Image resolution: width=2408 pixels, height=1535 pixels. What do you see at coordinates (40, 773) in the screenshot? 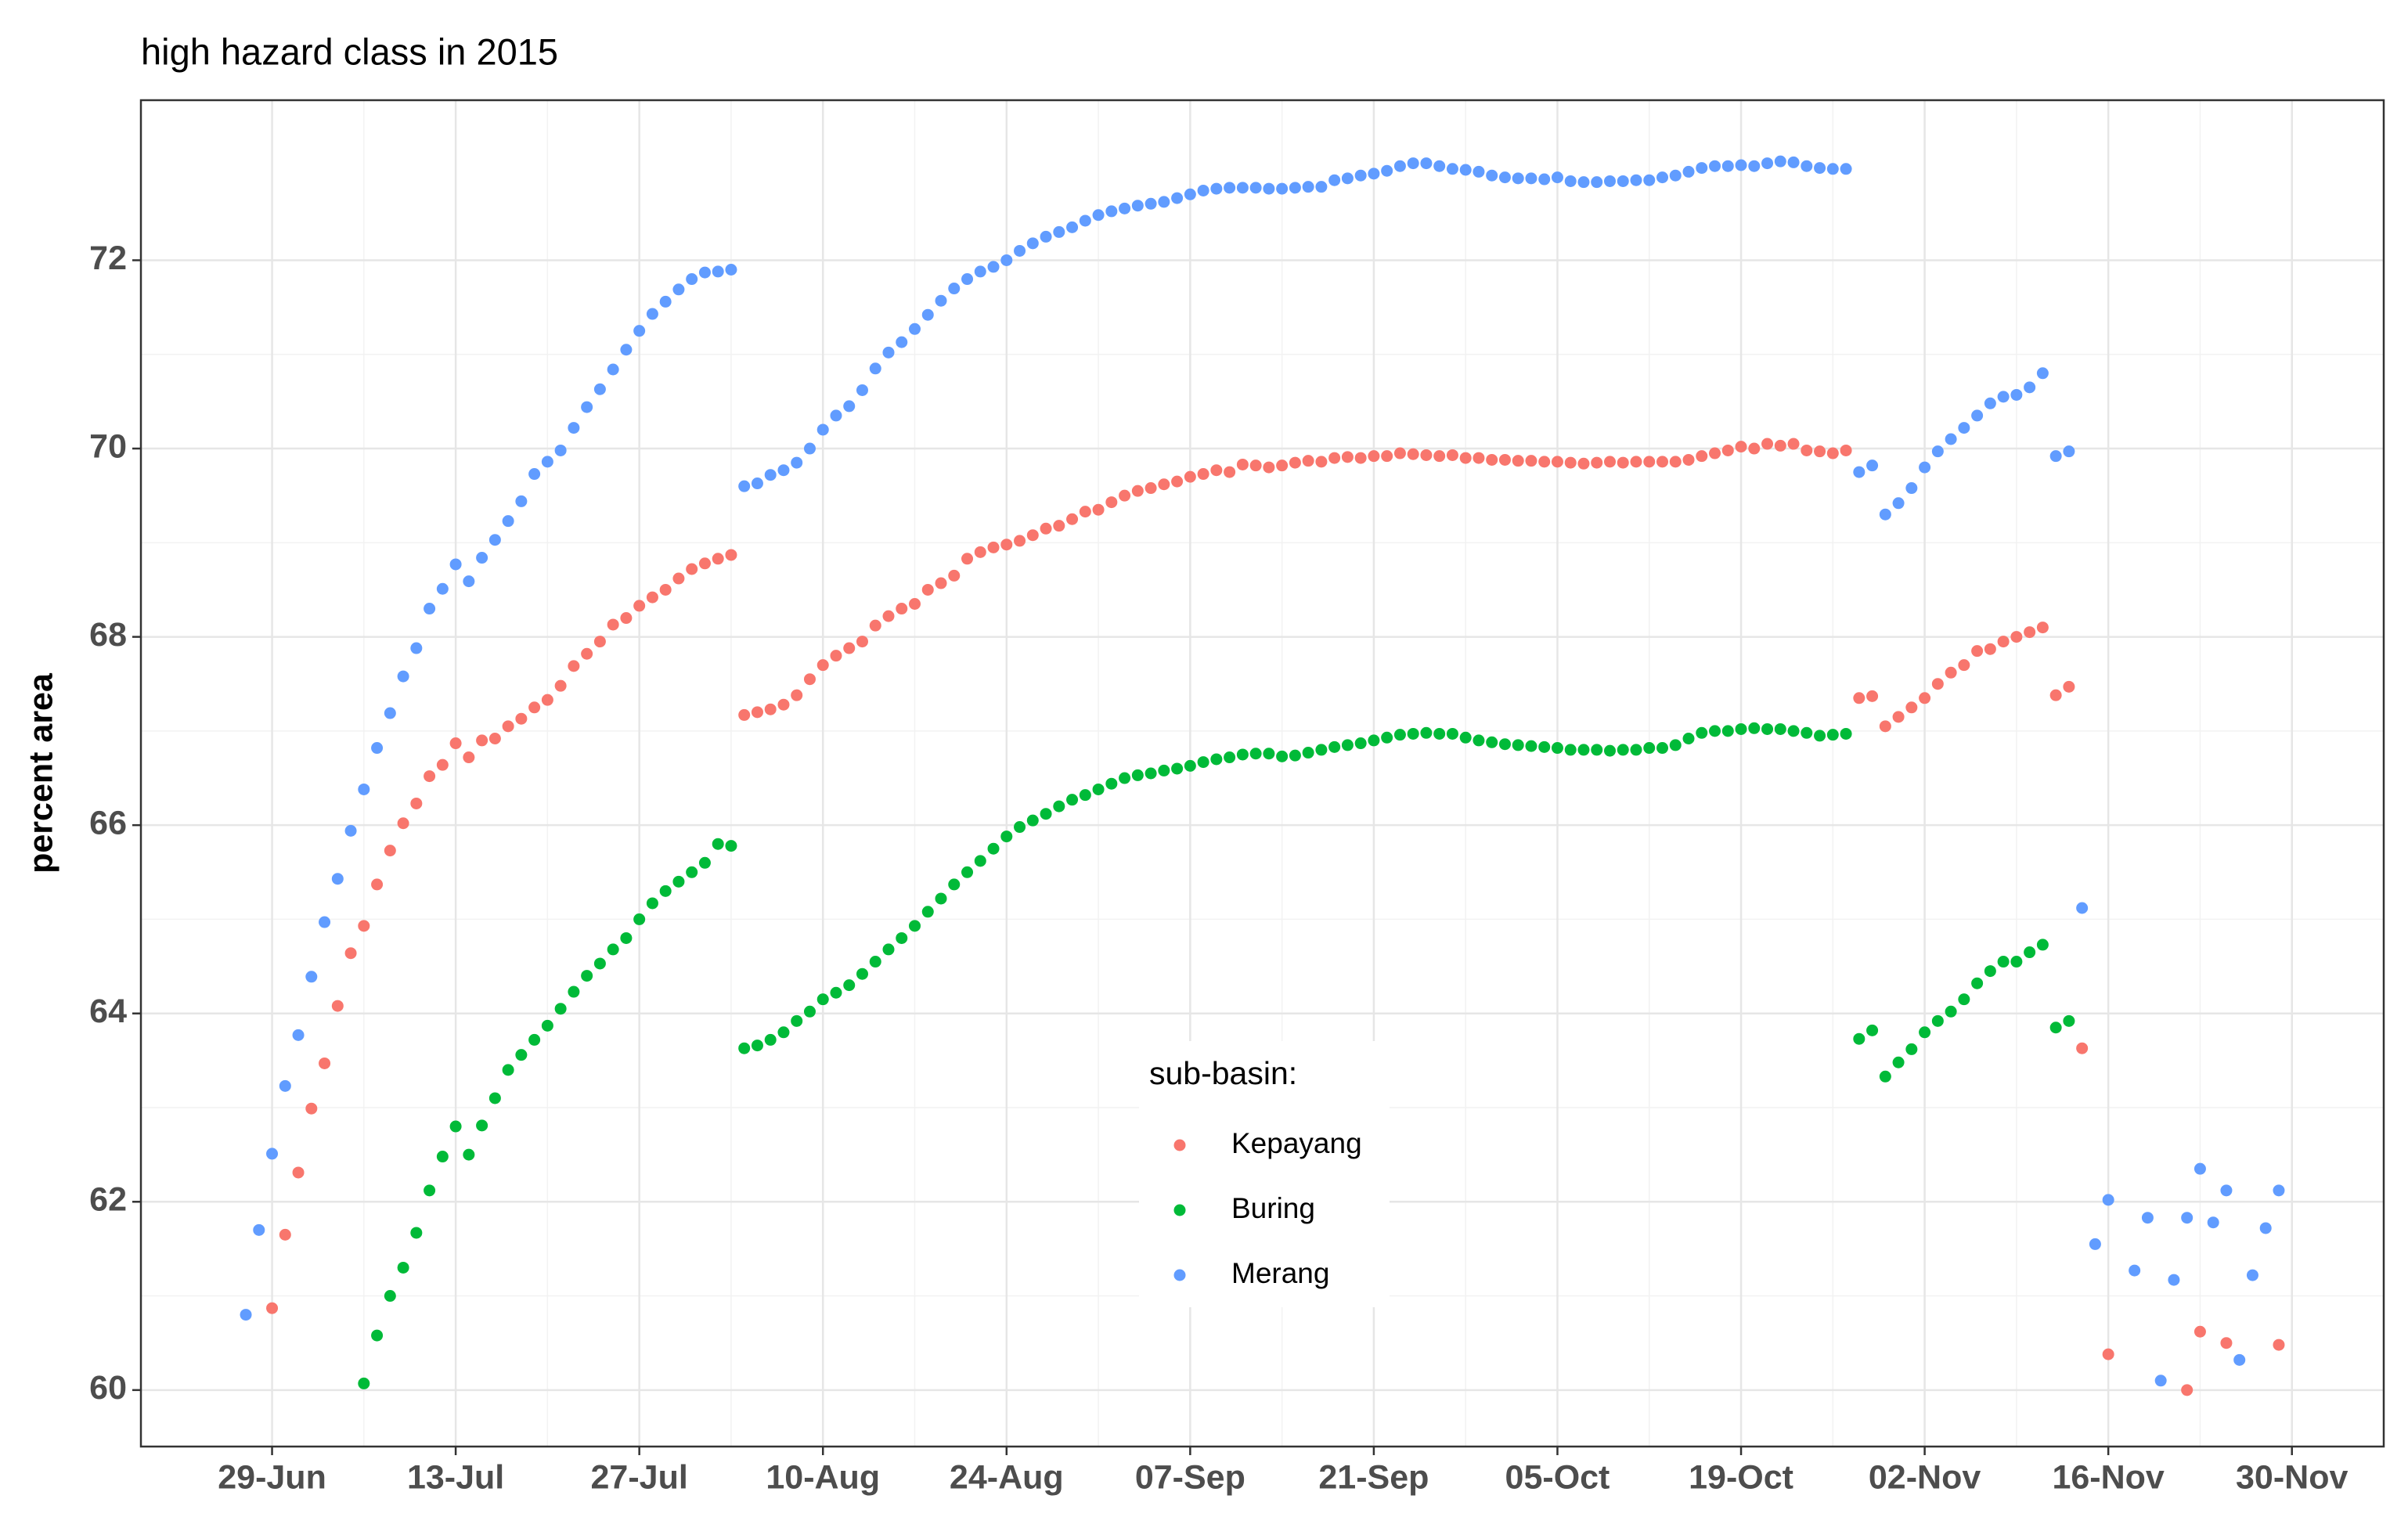
I see `y-axis-title: percent area` at bounding box center [40, 773].